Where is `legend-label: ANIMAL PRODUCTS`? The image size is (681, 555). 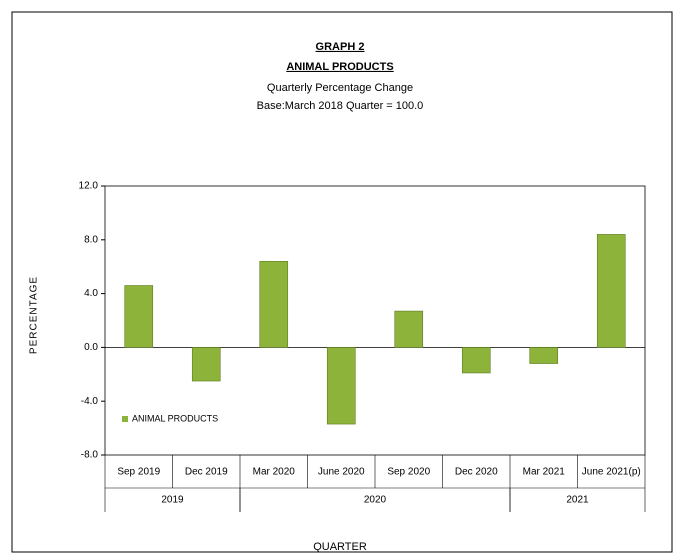 legend-label: ANIMAL PRODUCTS is located at coordinates (175, 418).